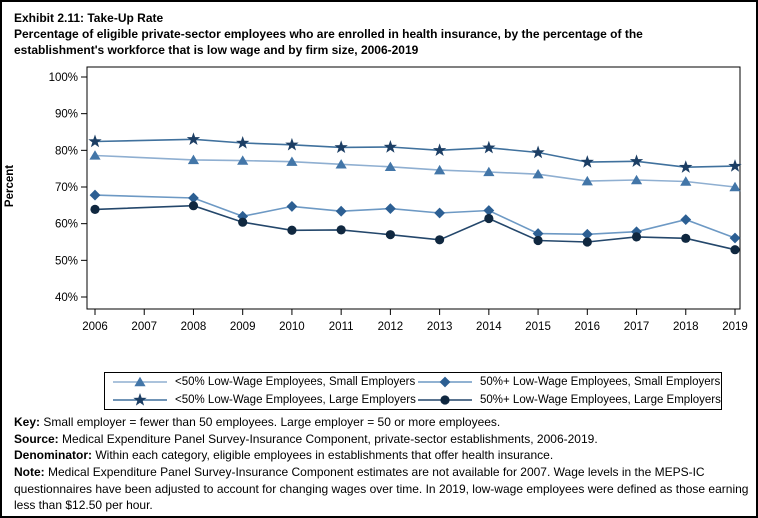 The width and height of the screenshot is (758, 518). I want to click on legend-label: <50% Low-Wage Employees, Small Employers, so click(295, 382).